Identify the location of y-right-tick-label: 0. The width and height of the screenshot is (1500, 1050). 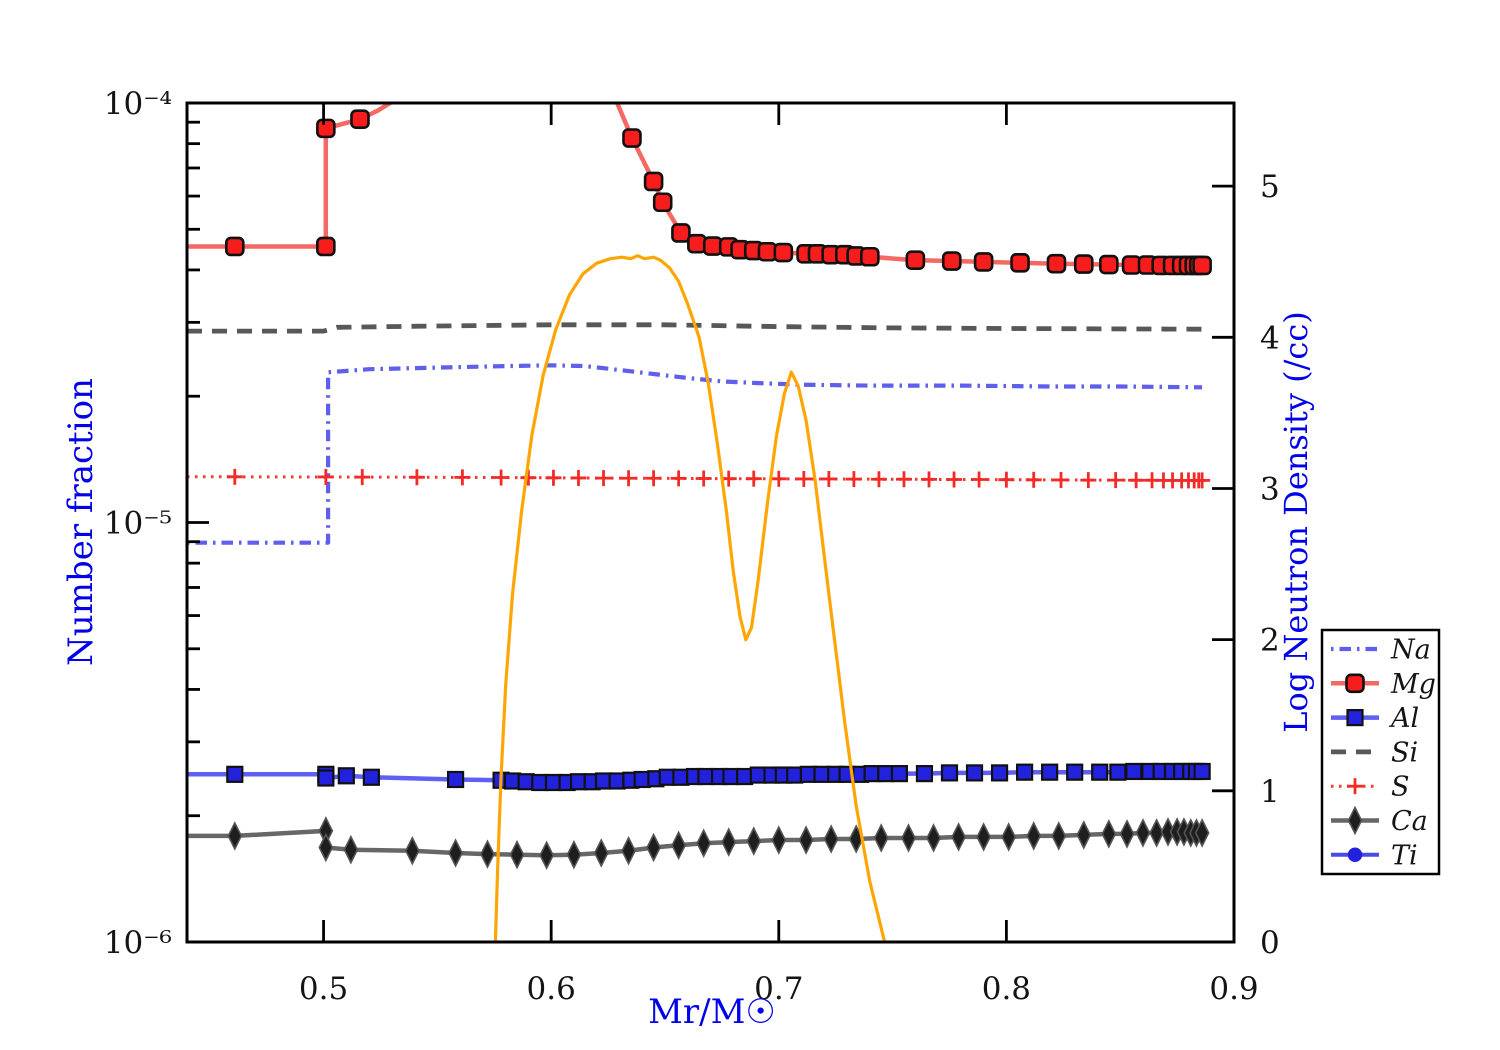
(1270, 943).